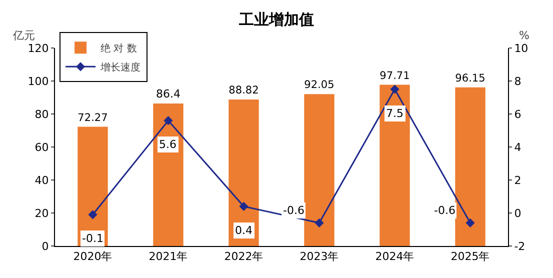  Describe the element at coordinates (243, 90) in the screenshot. I see `data-label: 88.82` at that location.